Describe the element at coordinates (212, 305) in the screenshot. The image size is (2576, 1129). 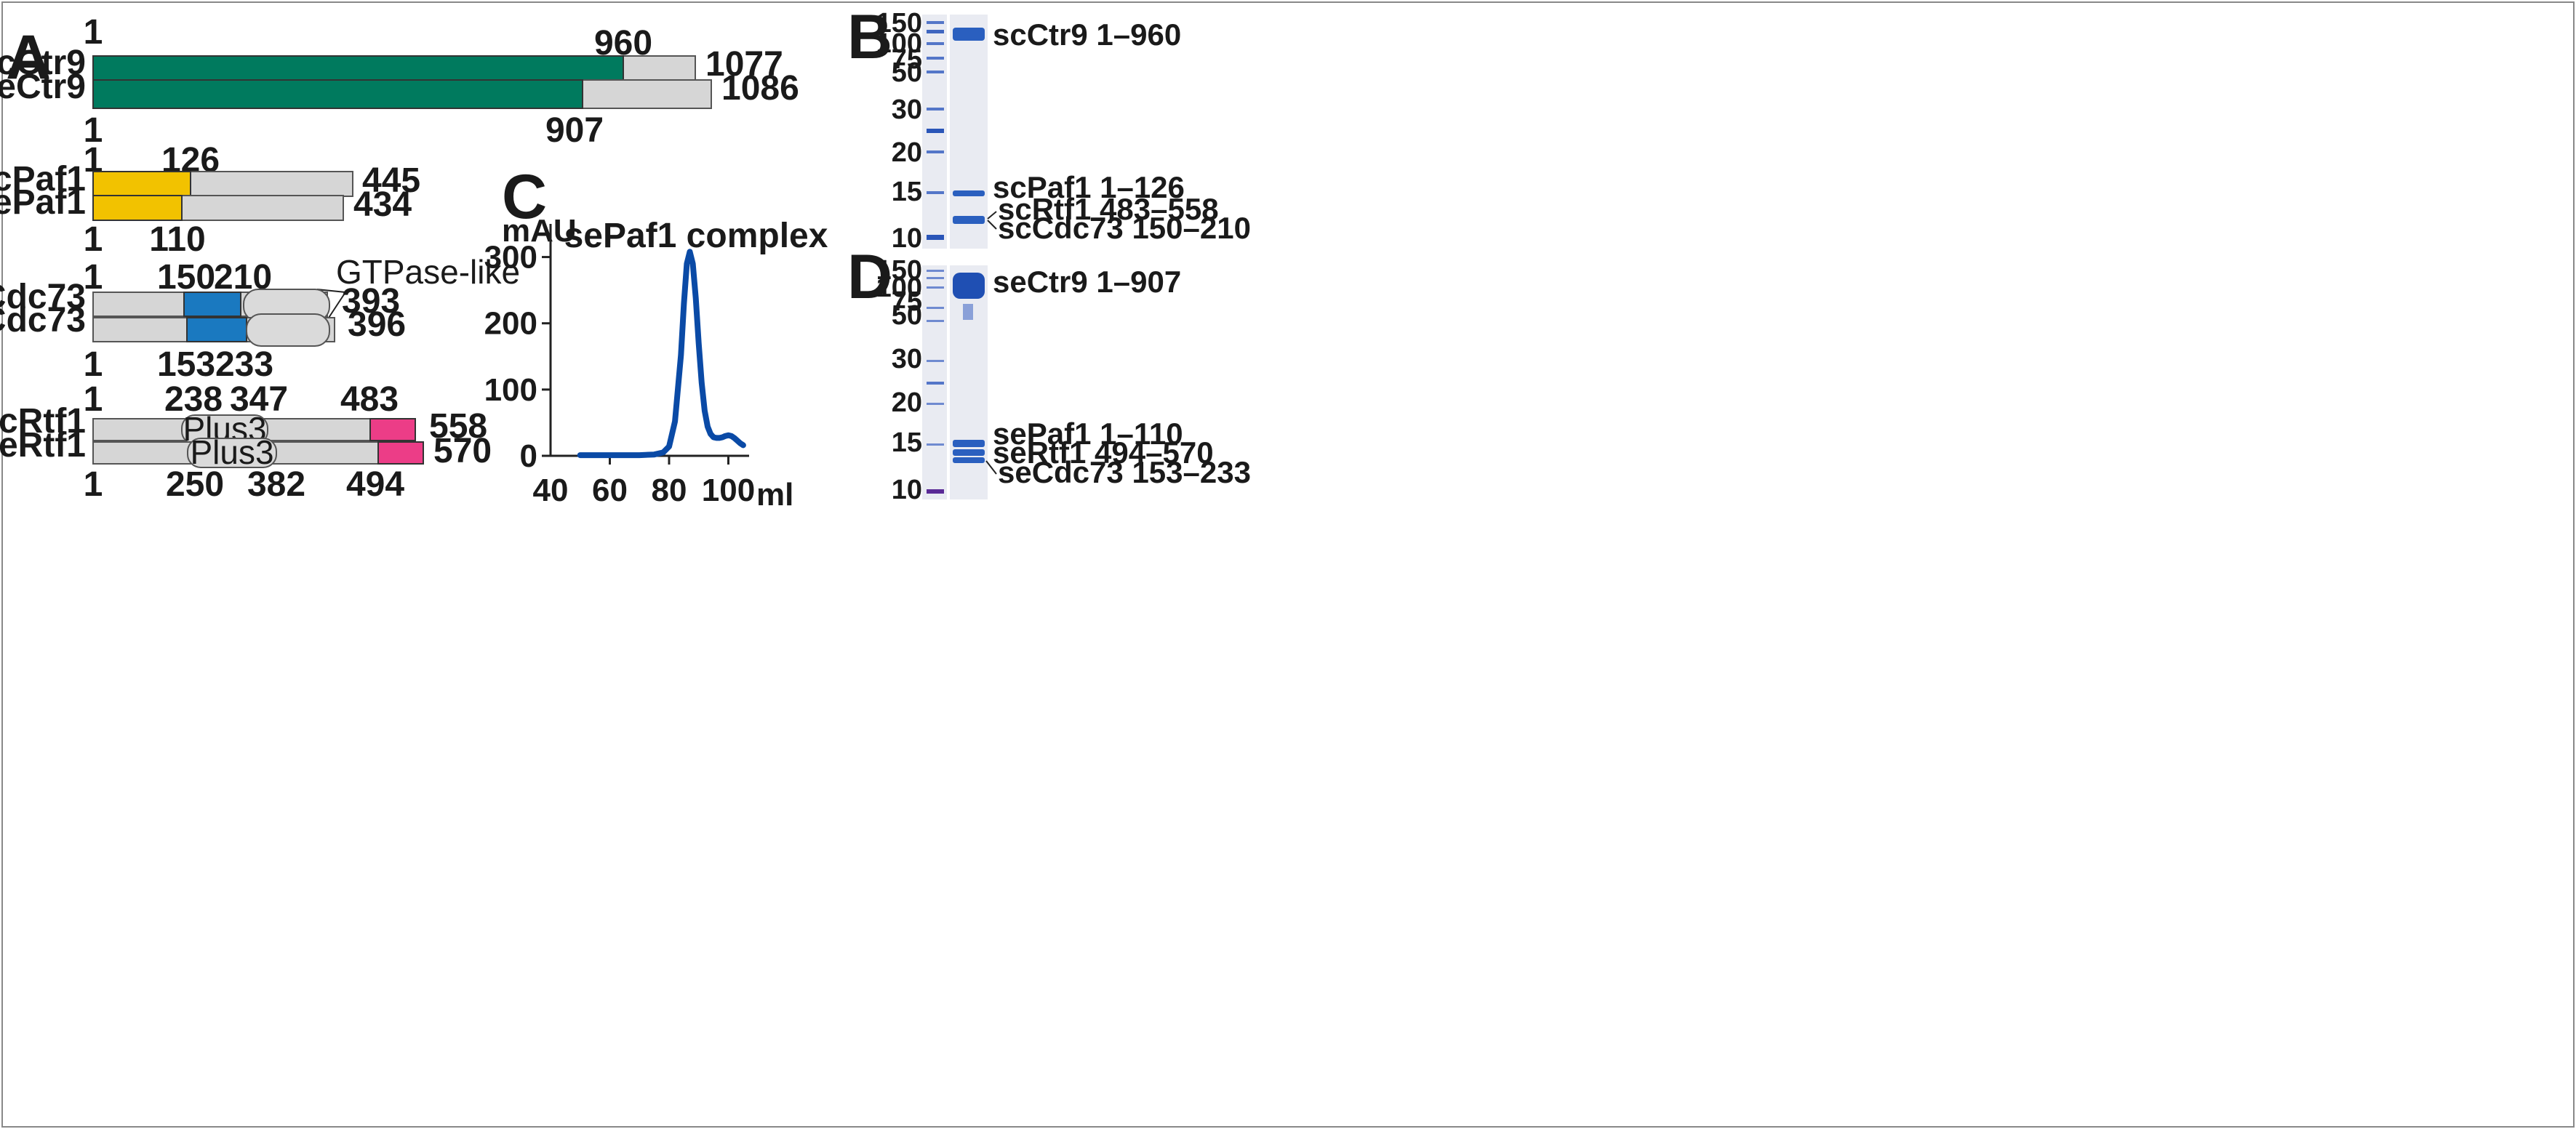
I see `scCdc73-domain` at that location.